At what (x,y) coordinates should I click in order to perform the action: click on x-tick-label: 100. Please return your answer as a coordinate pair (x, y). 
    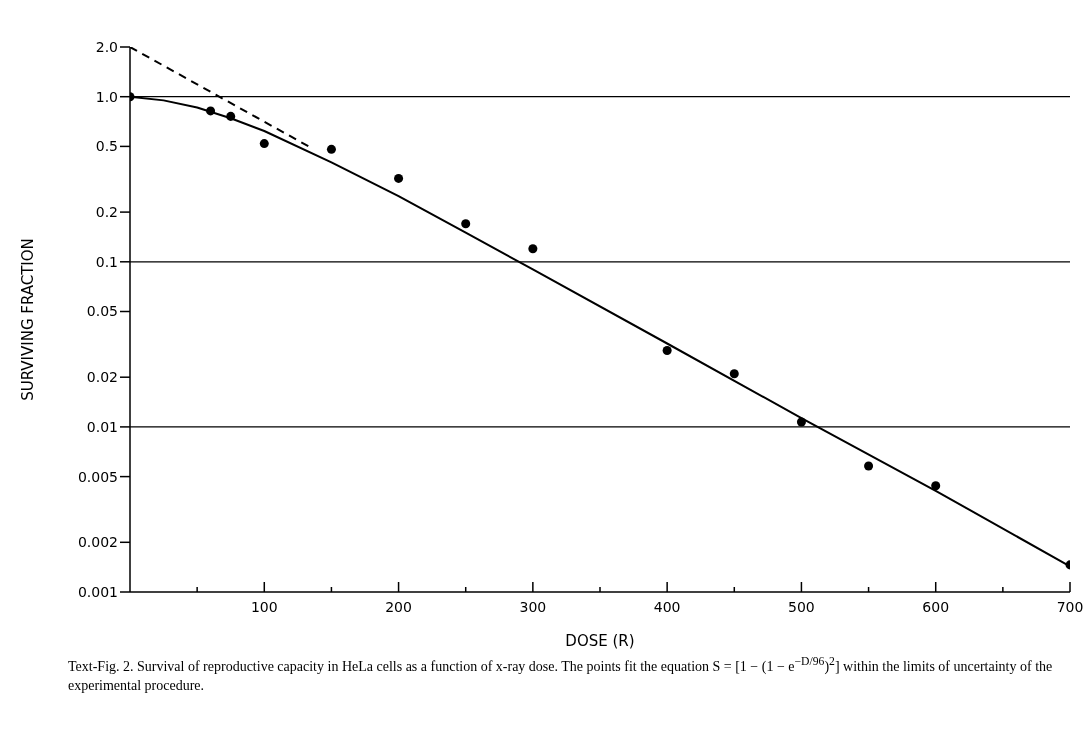
    Looking at the image, I should click on (264, 607).